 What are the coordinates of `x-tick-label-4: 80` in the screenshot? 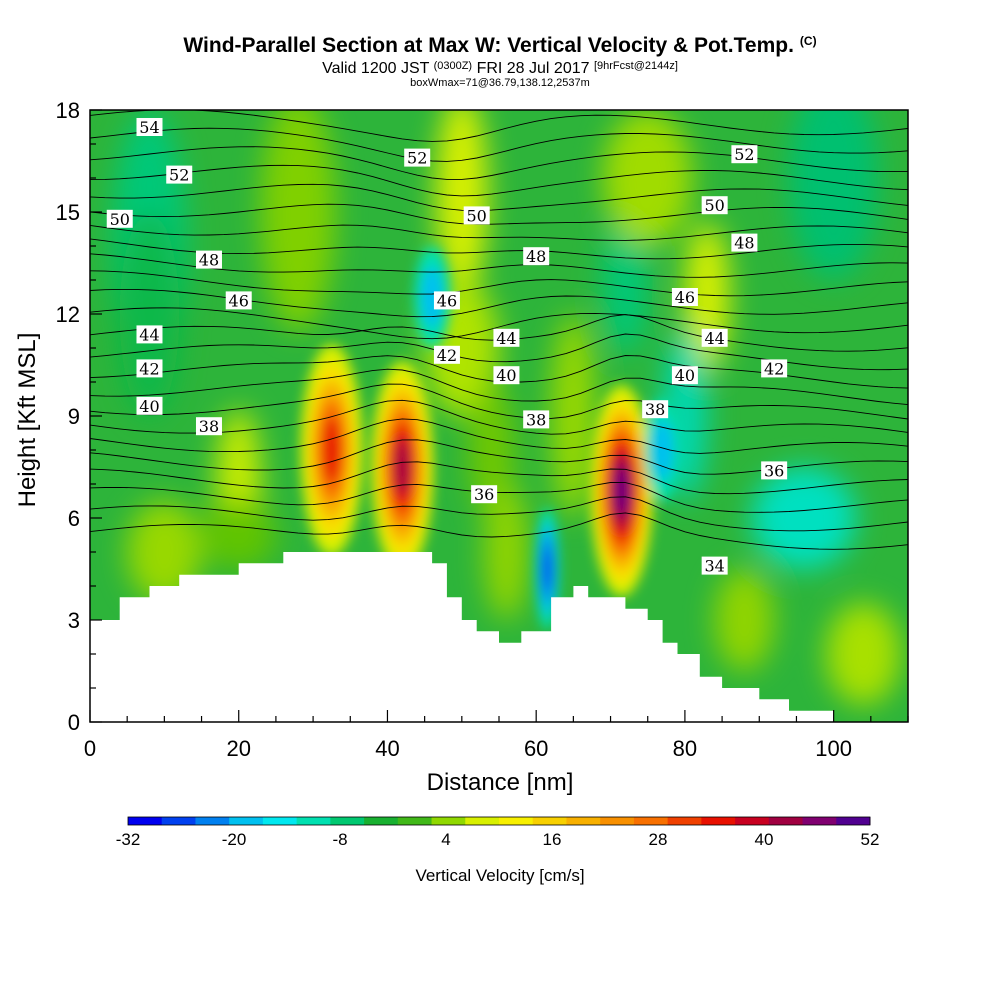 It's located at (685, 748).